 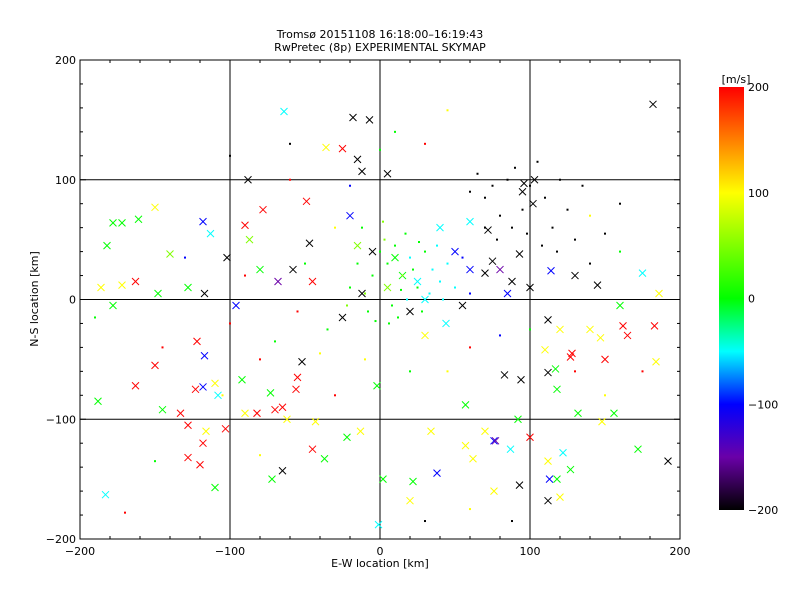 I want to click on y-tick-labels: −200 −100 0 100 200, so click(x=61, y=300).